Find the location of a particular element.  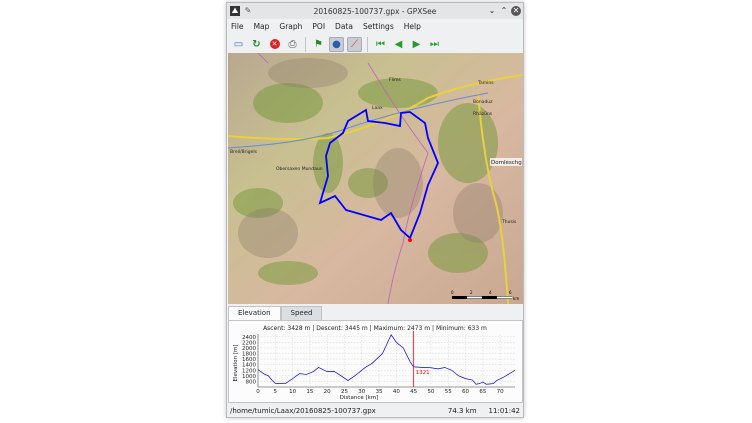

scale-tick: 6 is located at coordinates (510, 292).